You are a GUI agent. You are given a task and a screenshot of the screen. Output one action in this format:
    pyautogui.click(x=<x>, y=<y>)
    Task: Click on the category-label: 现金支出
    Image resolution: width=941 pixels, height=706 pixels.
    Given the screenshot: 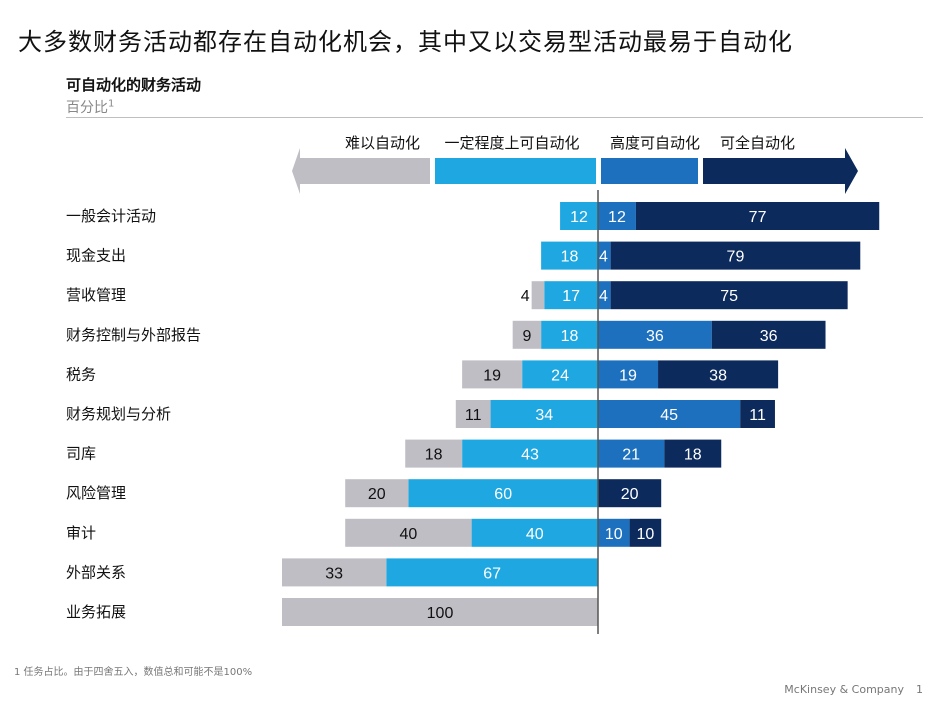 What is the action you would take?
    pyautogui.click(x=96, y=256)
    